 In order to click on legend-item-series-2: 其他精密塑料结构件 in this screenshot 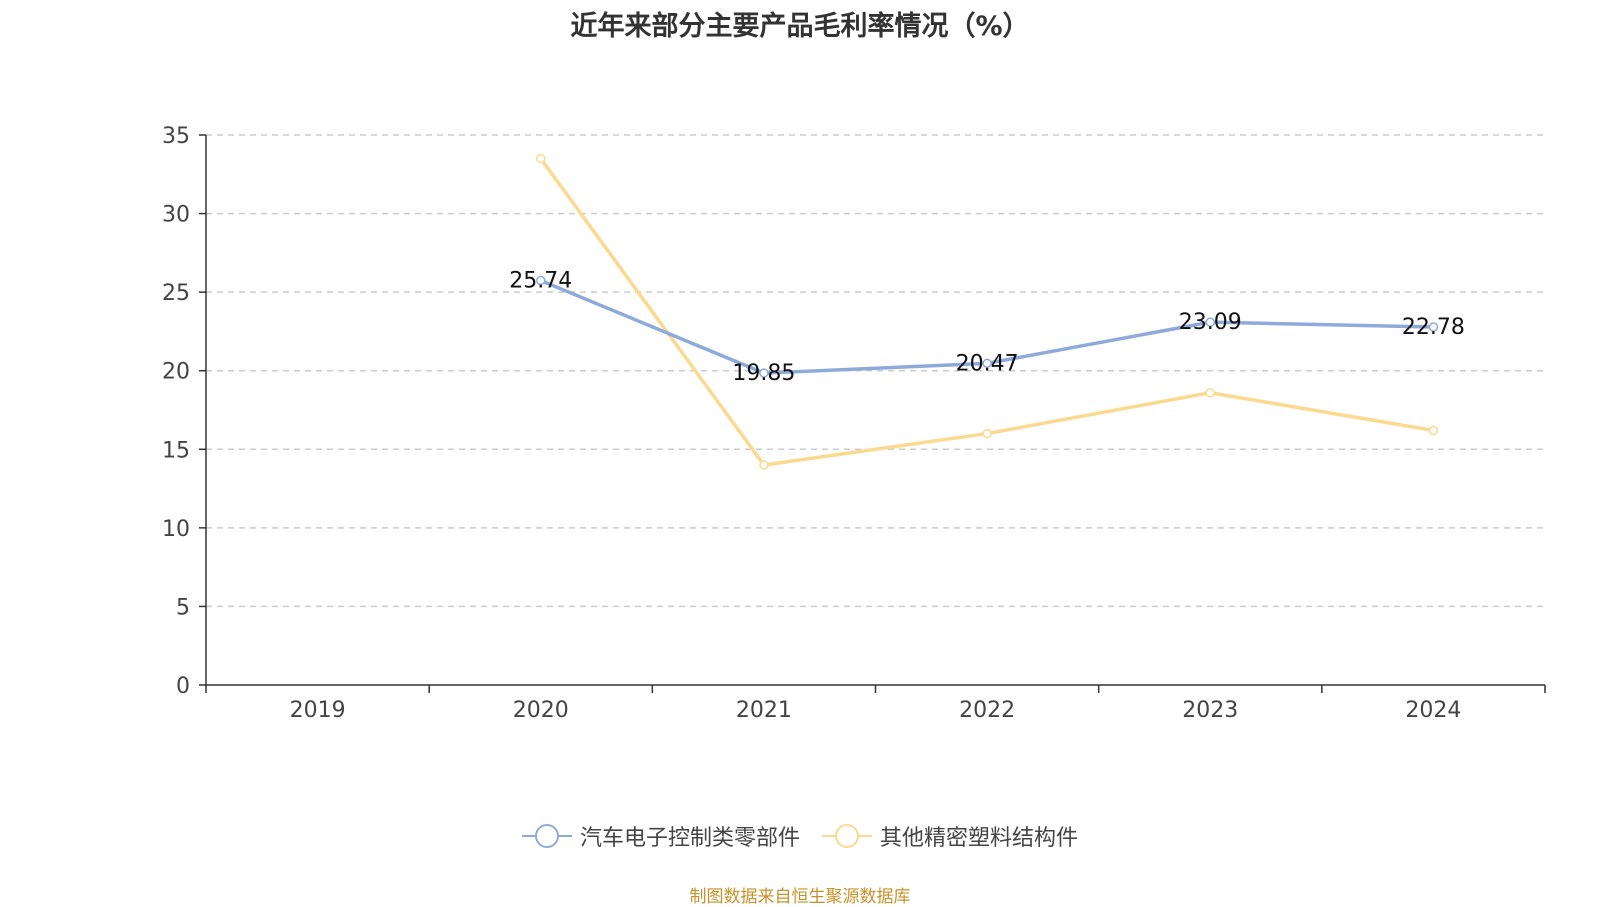, I will do `click(950, 836)`.